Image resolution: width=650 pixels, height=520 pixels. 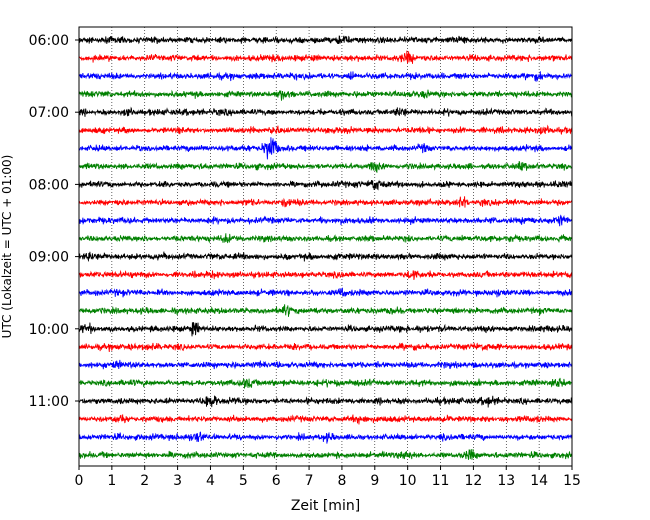 What do you see at coordinates (144, 481) in the screenshot?
I see `x-tick-label: 2` at bounding box center [144, 481].